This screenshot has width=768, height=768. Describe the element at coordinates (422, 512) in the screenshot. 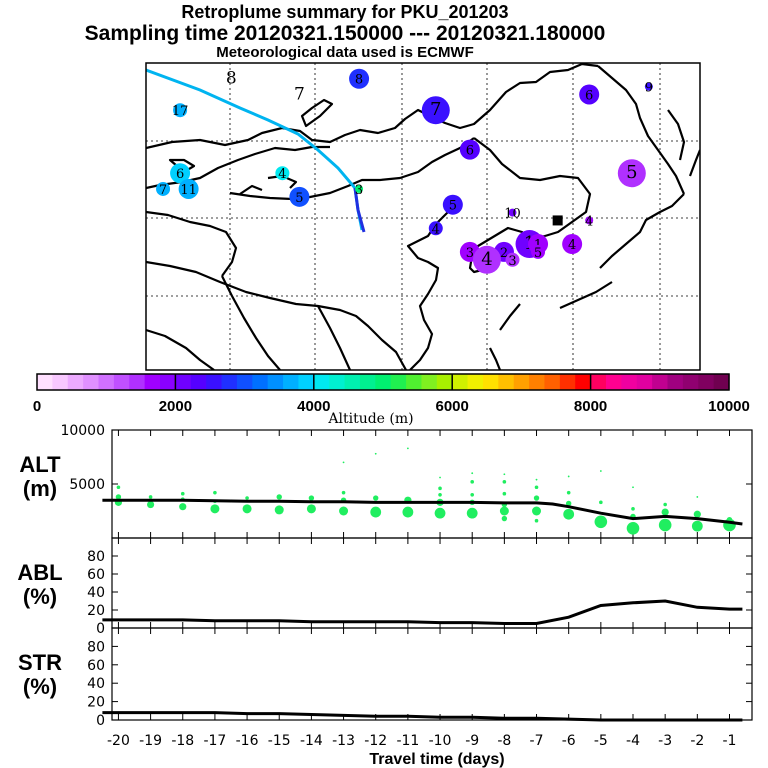

I see `mean-altitude-line` at that location.